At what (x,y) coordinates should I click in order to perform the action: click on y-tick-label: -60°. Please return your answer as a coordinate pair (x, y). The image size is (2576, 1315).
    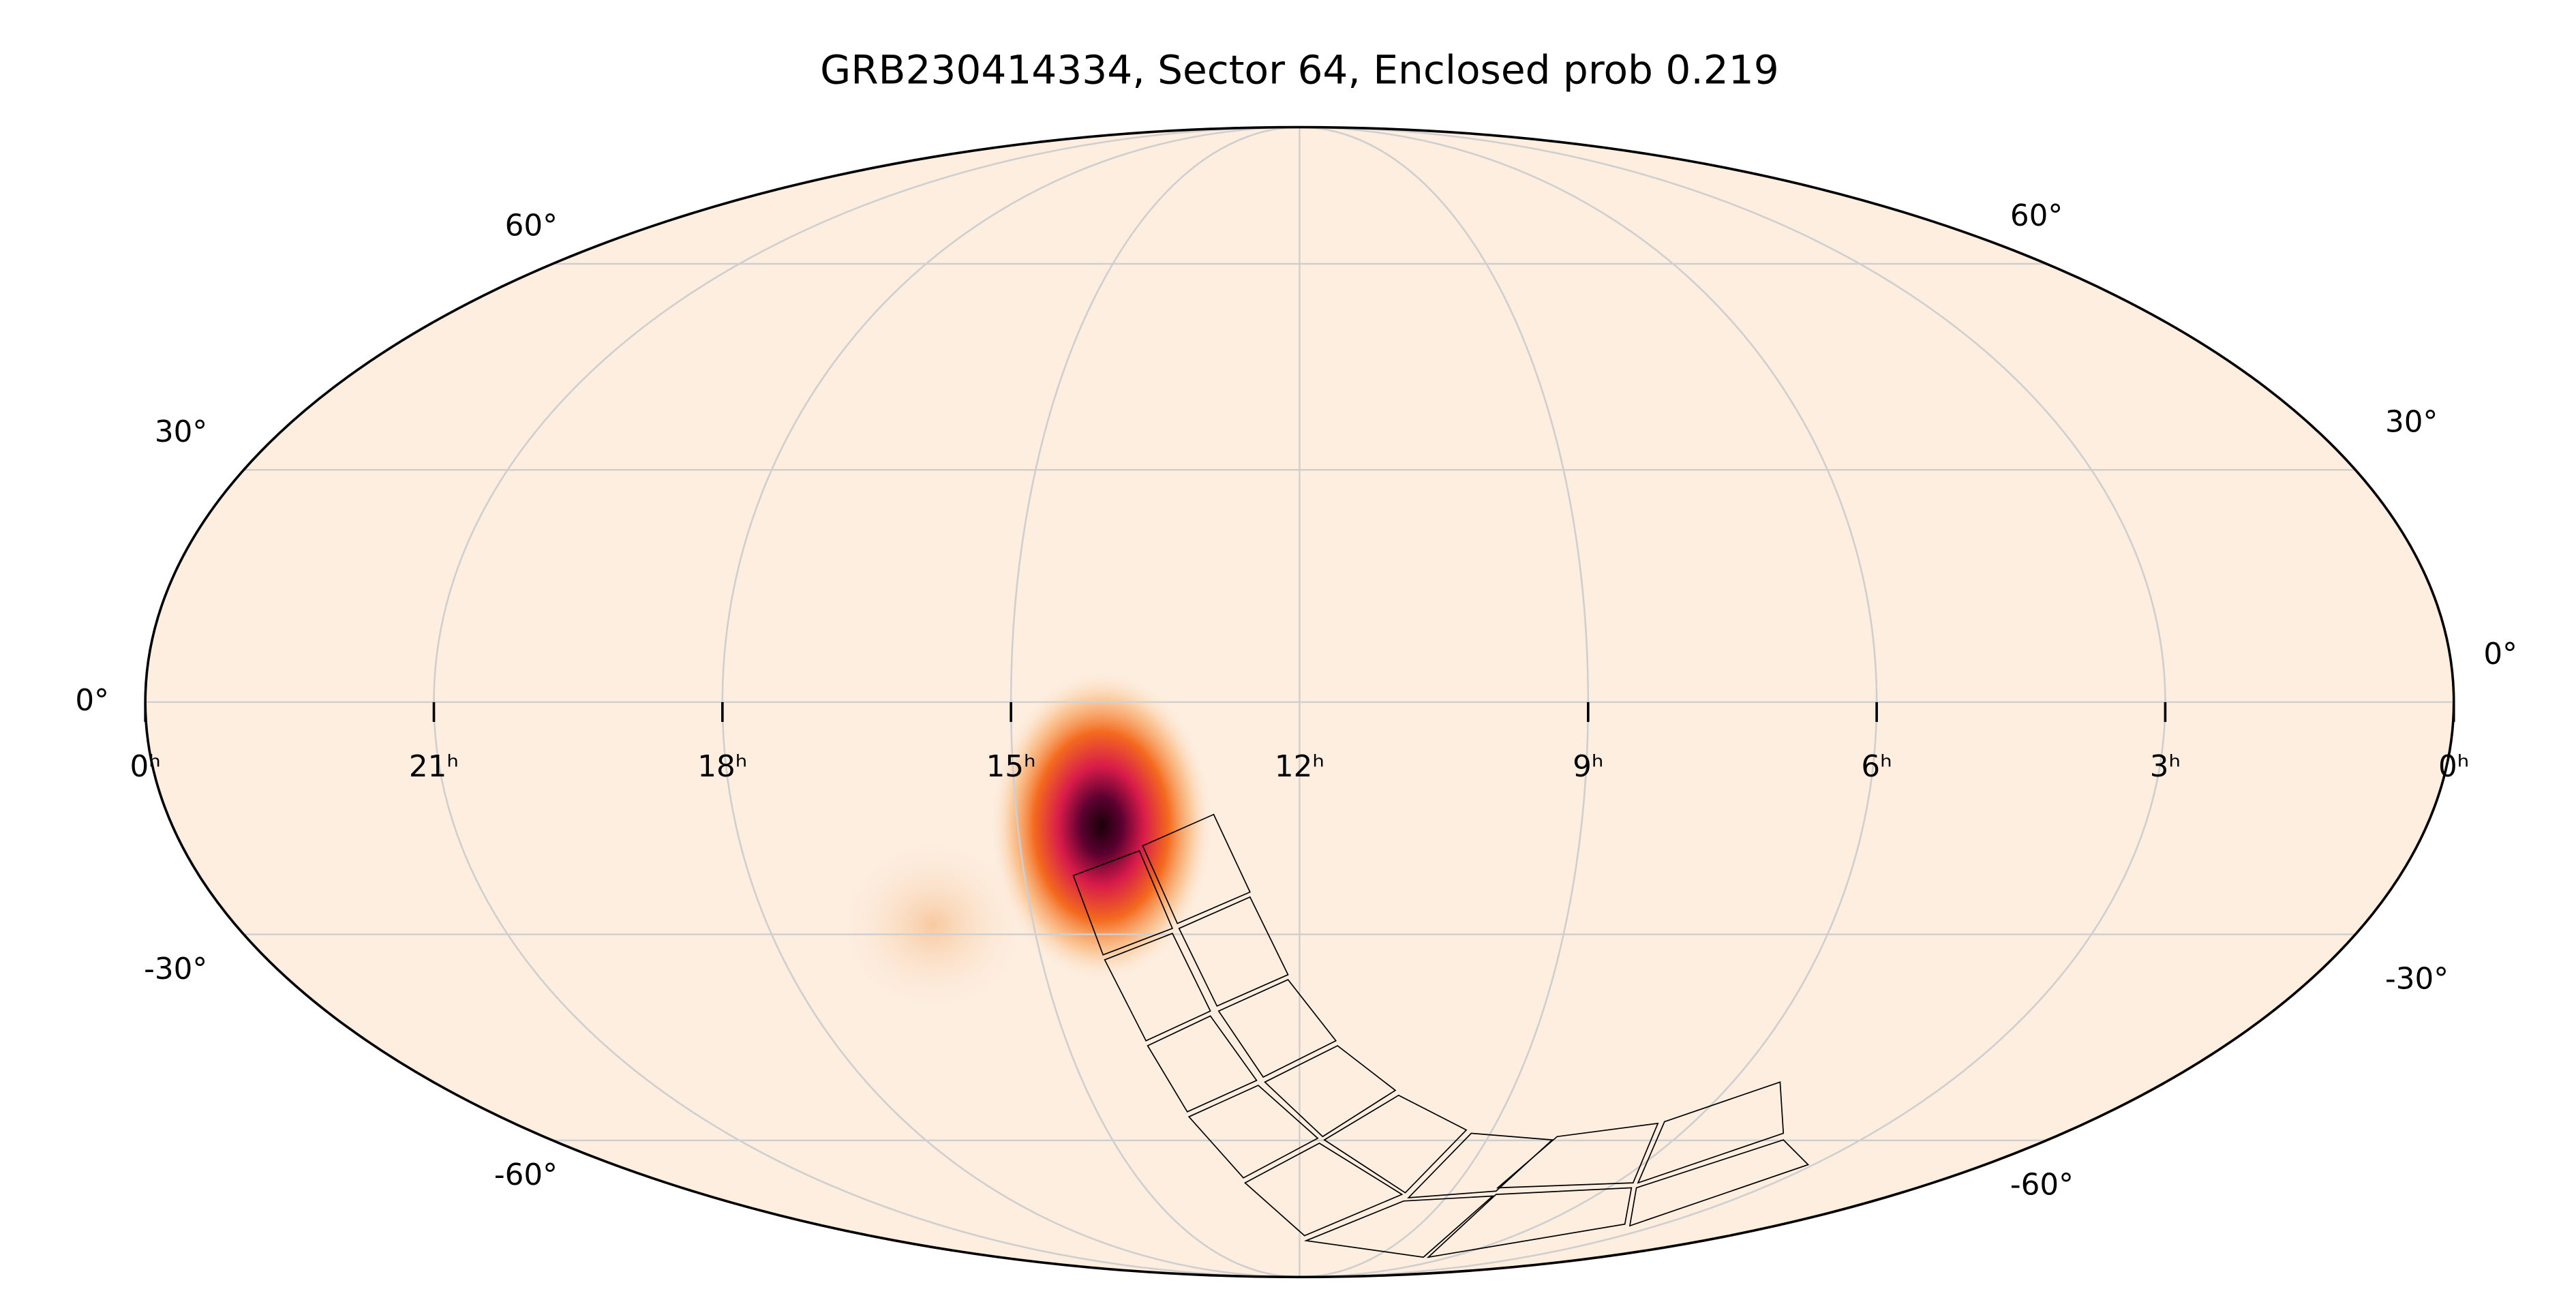
    Looking at the image, I should click on (526, 1175).